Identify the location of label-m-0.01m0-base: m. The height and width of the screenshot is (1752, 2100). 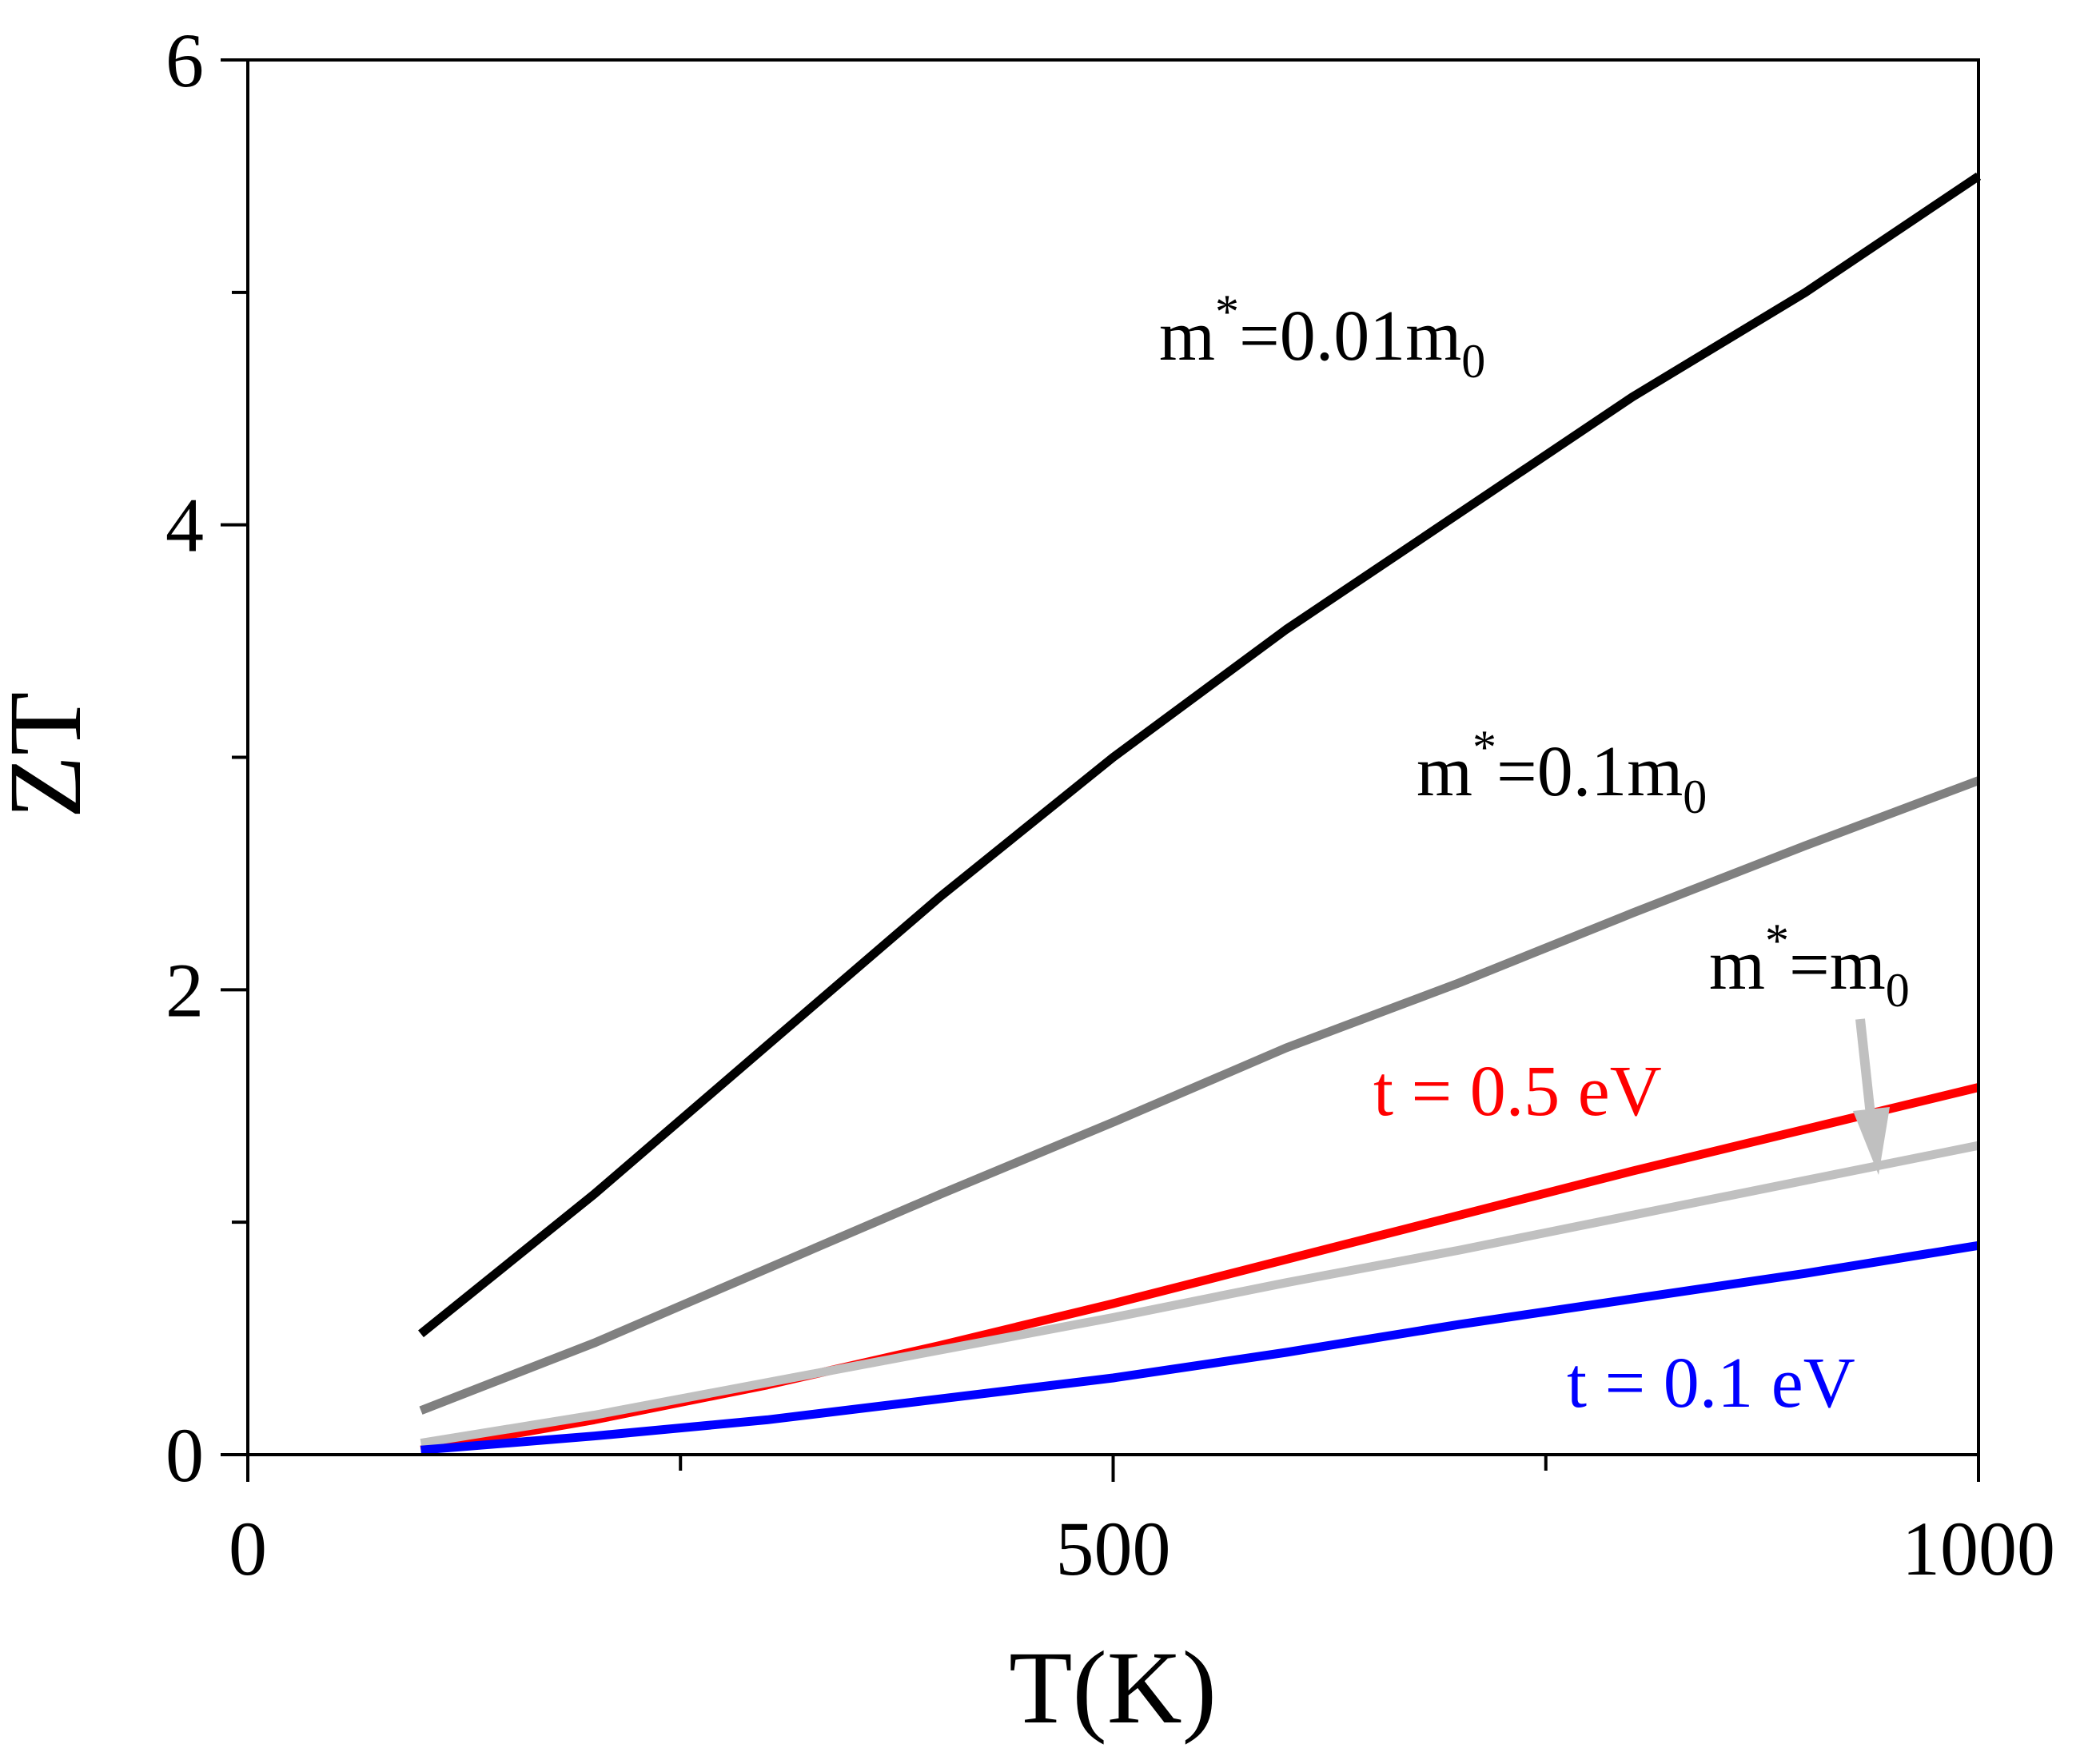
(1187, 336).